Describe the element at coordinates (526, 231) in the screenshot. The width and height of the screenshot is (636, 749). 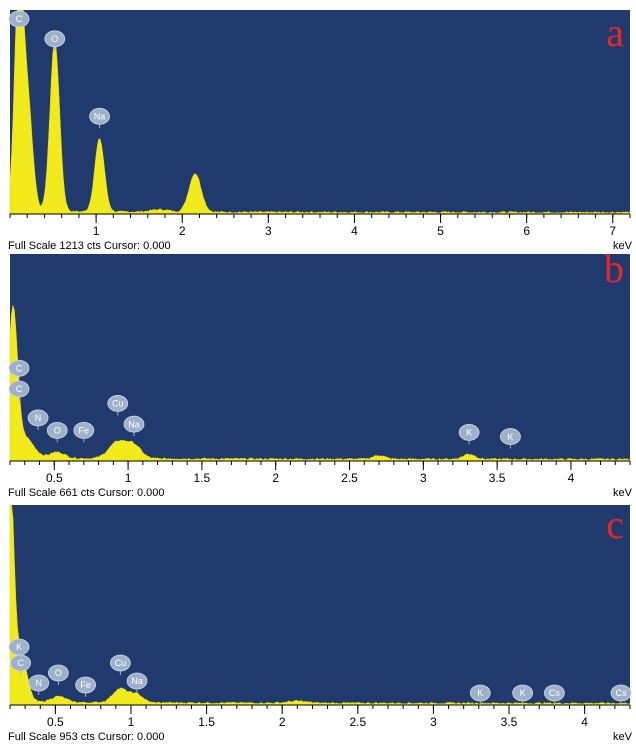
I see `tick-label: 6` at that location.